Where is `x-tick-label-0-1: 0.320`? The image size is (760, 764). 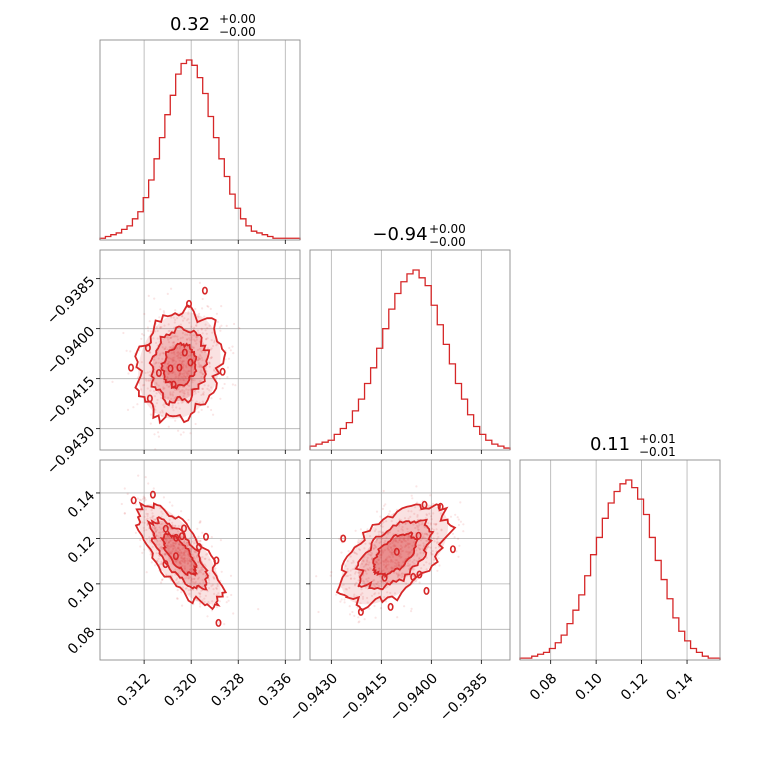 x-tick-label-0-1: 0.320 is located at coordinates (181, 690).